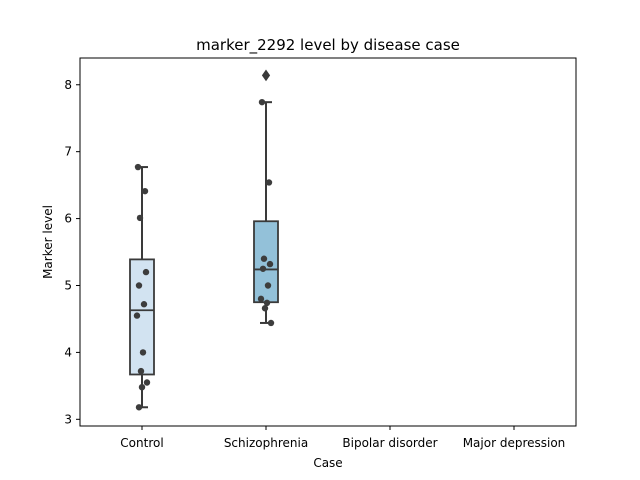 Image resolution: width=640 pixels, height=480 pixels. Describe the element at coordinates (68, 285) in the screenshot. I see `y-tick-label: 5` at that location.